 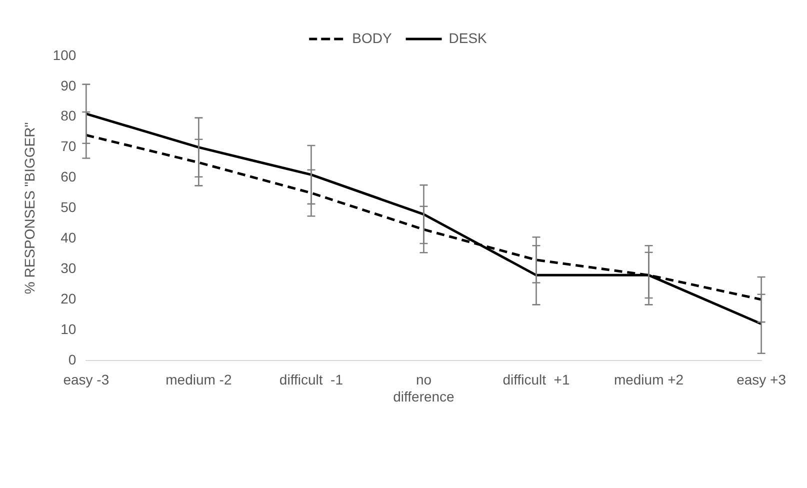 I want to click on y-tick-label: 50, so click(x=68, y=207).